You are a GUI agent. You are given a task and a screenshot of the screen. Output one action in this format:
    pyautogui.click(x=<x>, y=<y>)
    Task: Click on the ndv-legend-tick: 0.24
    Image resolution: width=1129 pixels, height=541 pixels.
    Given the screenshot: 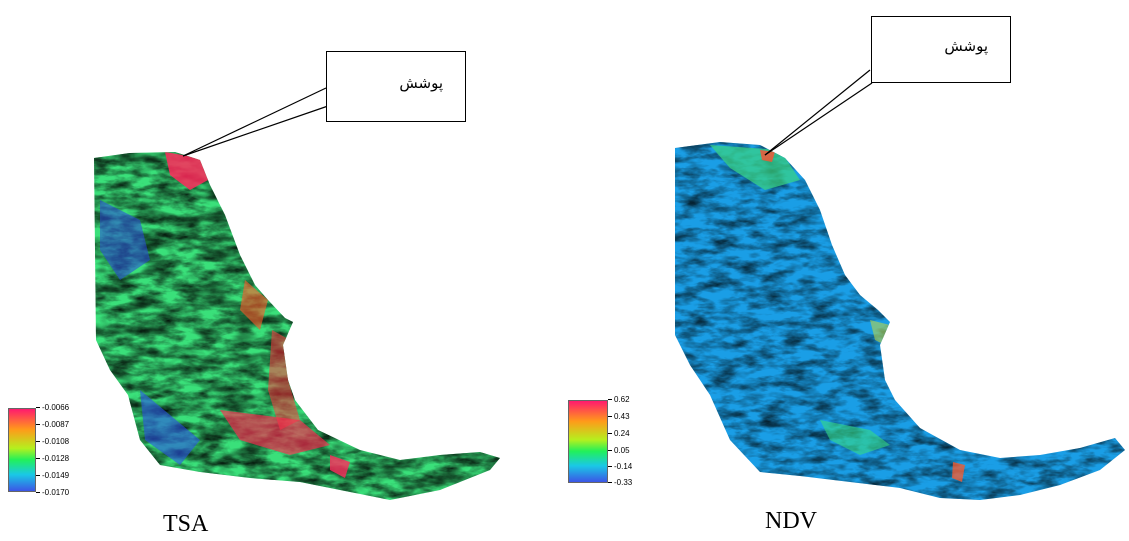 What is the action you would take?
    pyautogui.click(x=619, y=434)
    